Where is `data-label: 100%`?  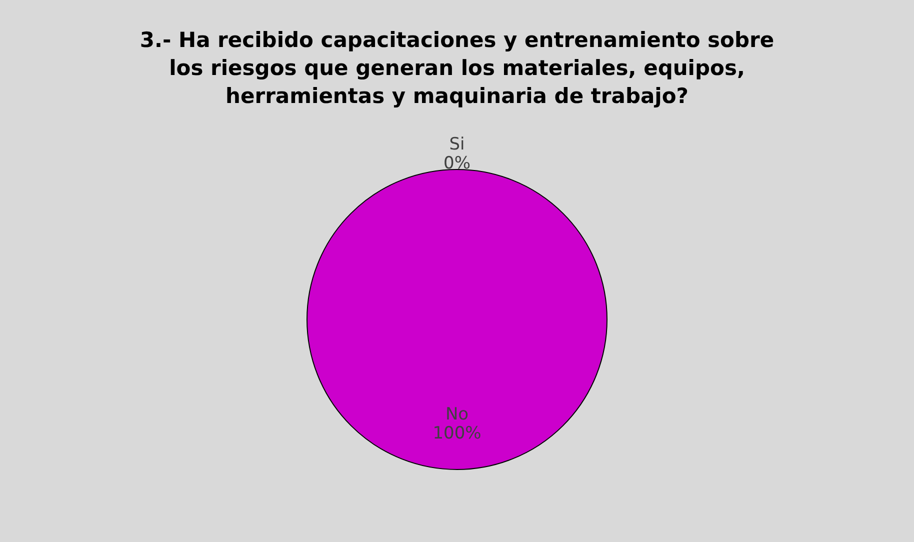 data-label: 100% is located at coordinates (457, 434).